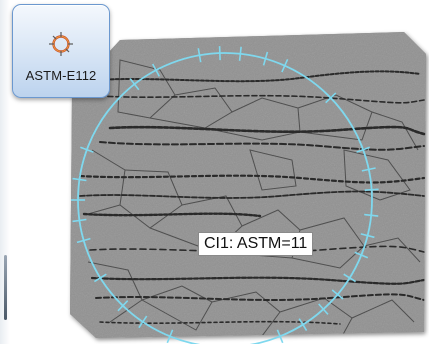 The width and height of the screenshot is (429, 344). What do you see at coordinates (256, 244) in the screenshot?
I see `grain-size-result-label: CI1: ASTM=11` at bounding box center [256, 244].